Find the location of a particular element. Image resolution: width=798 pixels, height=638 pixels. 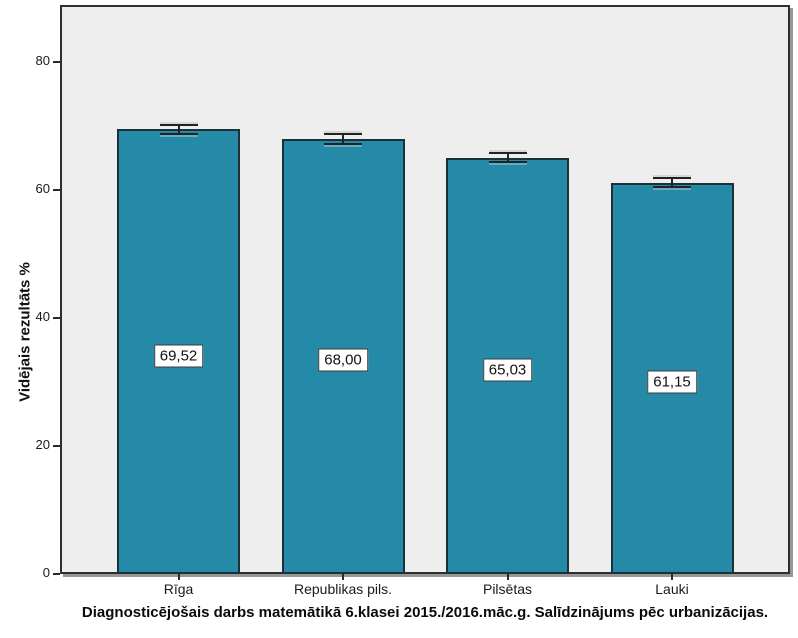

y-tick-label: 40 is located at coordinates (42, 316).